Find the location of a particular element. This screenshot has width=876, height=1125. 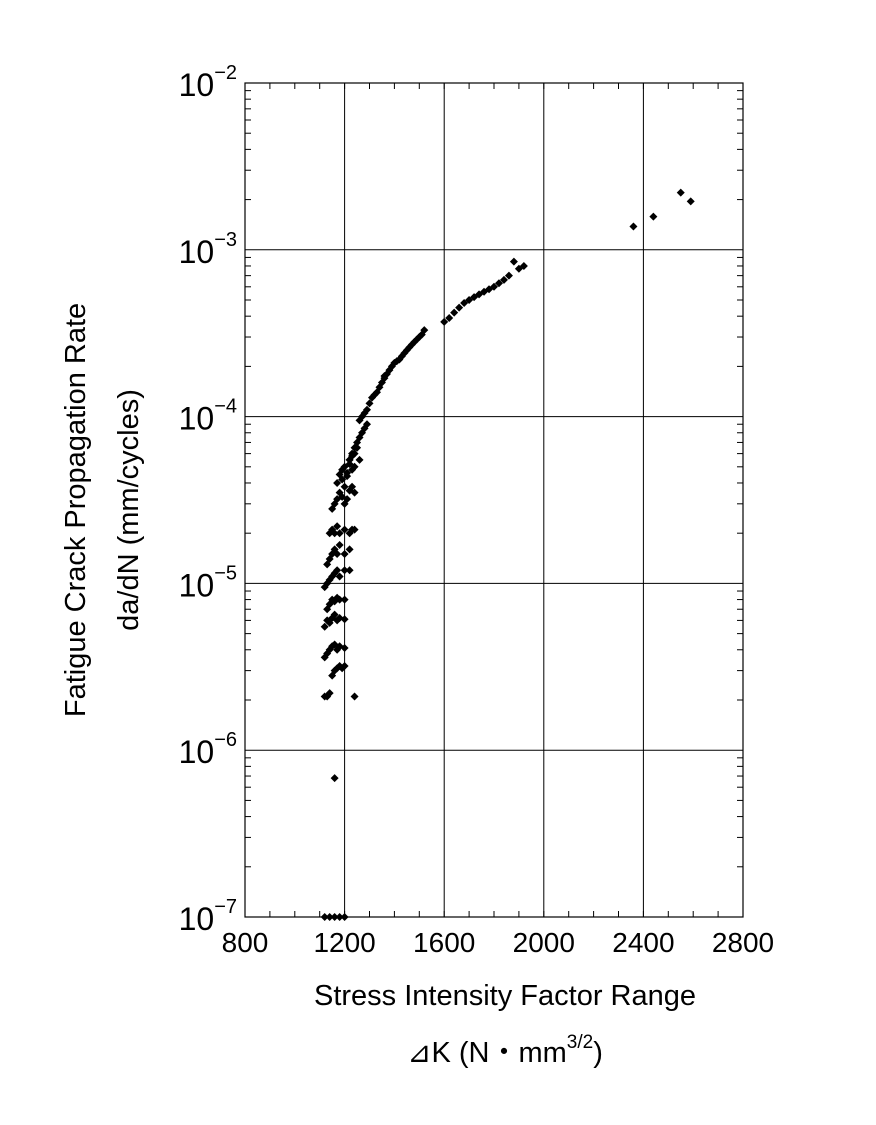

x-units-prefix: ⊿K (N・mm is located at coordinates (487, 1053).